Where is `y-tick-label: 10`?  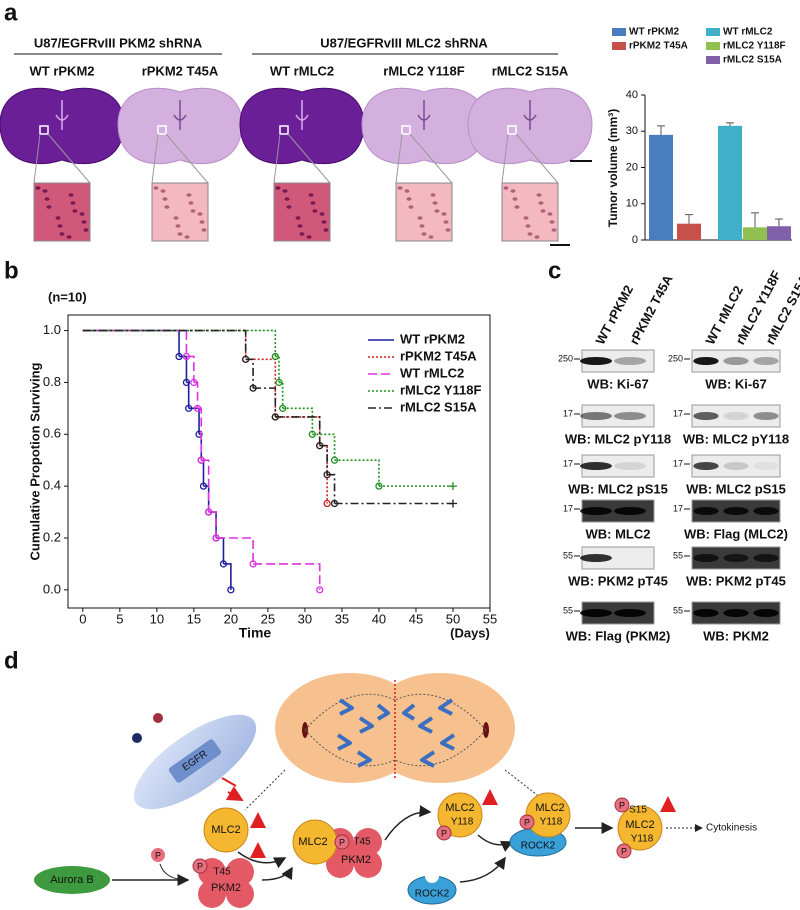
y-tick-label: 10 is located at coordinates (632, 204).